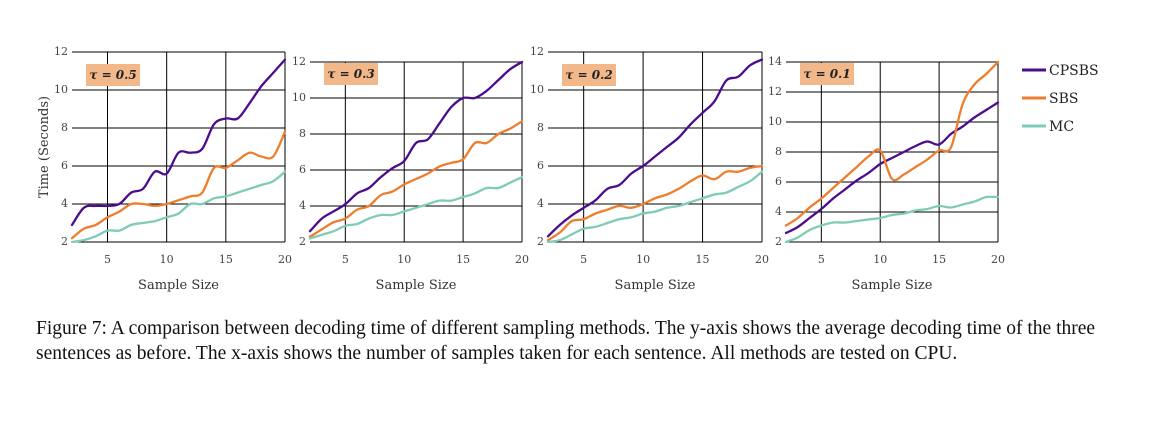  I want to click on legend-label-mc: MC, so click(1061, 127).